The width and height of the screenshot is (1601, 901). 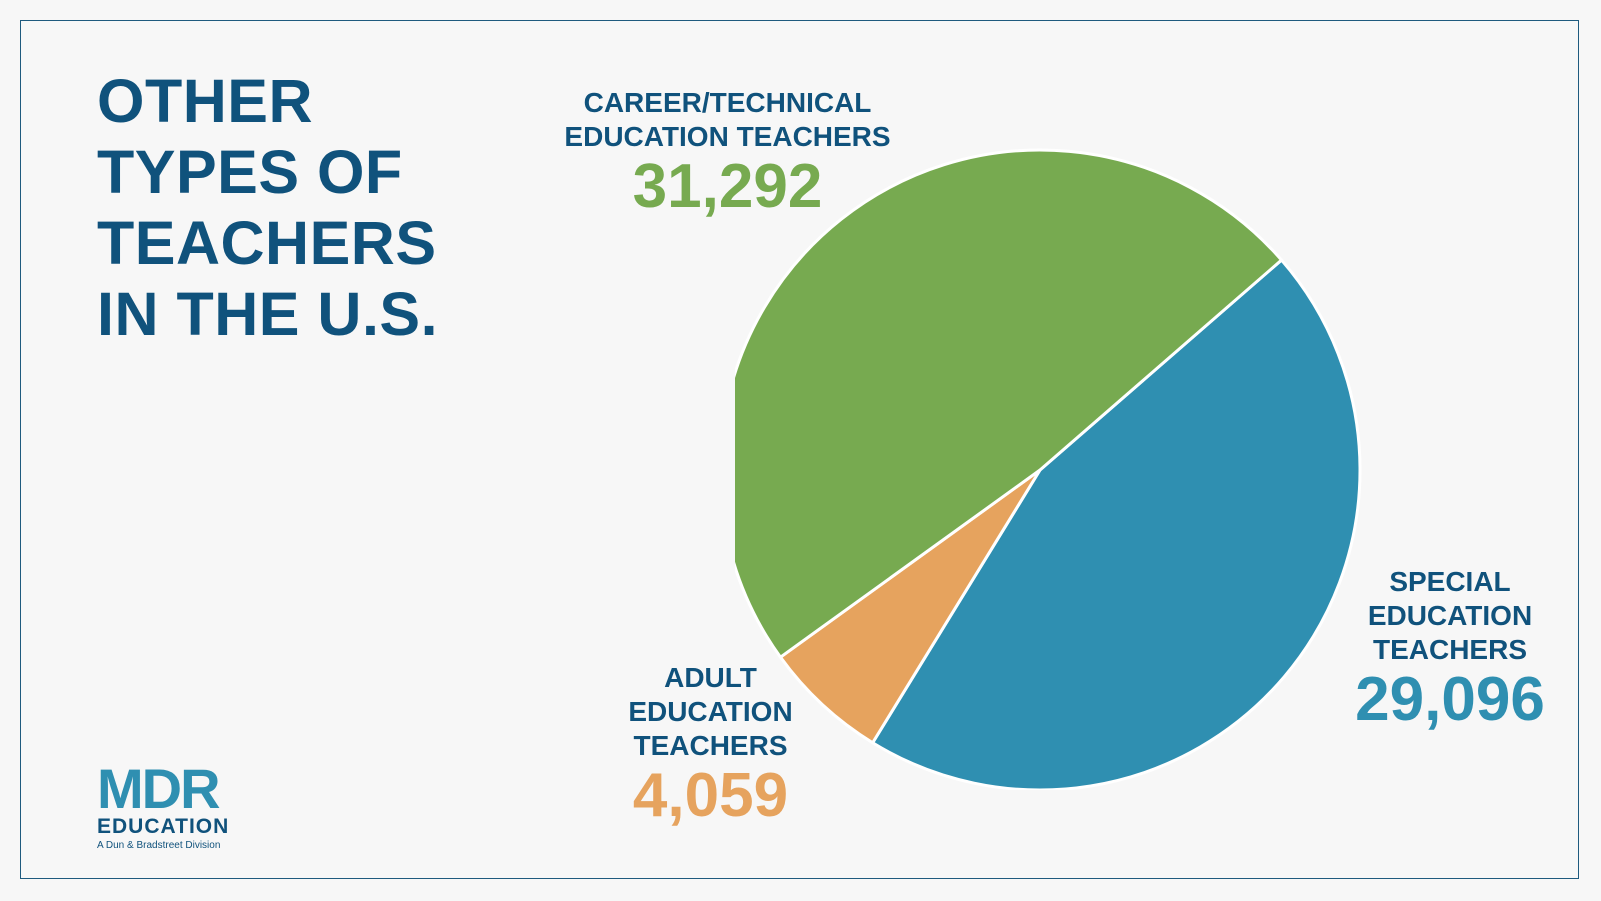 I want to click on category-label: SPECIAL EDUCATION TEACHERS, so click(x=1450, y=616).